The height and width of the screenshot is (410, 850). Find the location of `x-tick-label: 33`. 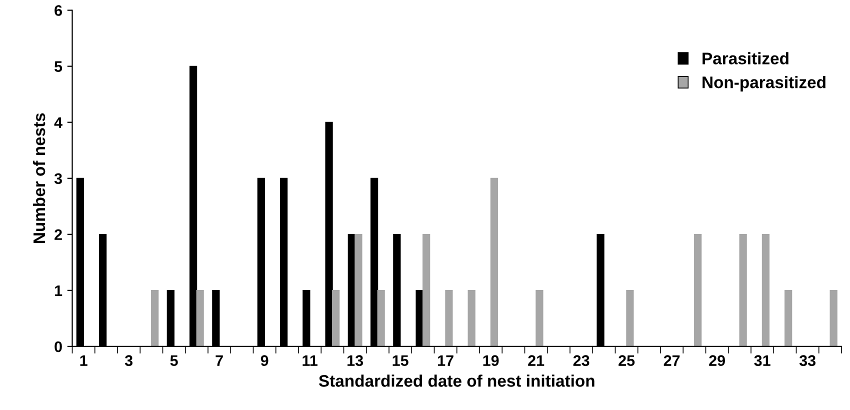

x-tick-label: 33 is located at coordinates (807, 360).